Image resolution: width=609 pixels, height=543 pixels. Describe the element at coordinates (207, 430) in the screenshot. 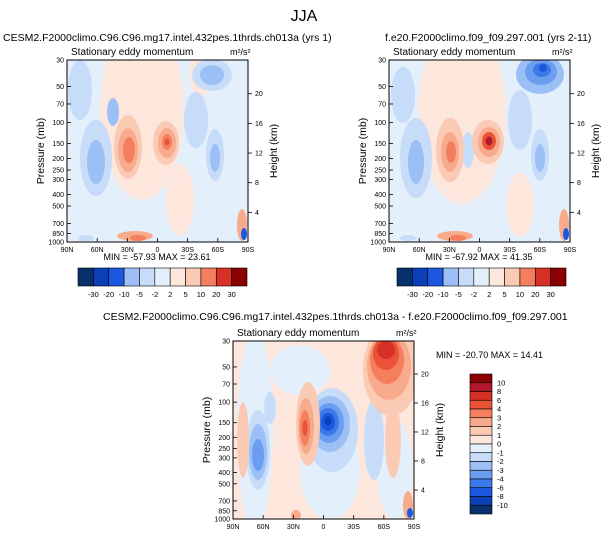

I see `panel-3-ylabel: Pressure (mb)` at that location.